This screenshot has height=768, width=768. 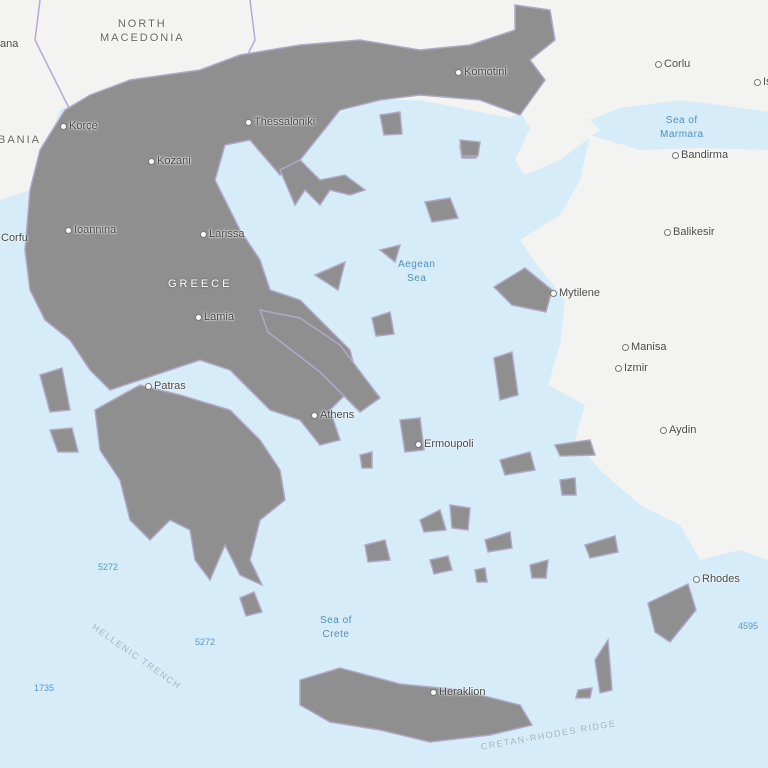 I want to click on city-manisa: Manisa, so click(x=644, y=347).